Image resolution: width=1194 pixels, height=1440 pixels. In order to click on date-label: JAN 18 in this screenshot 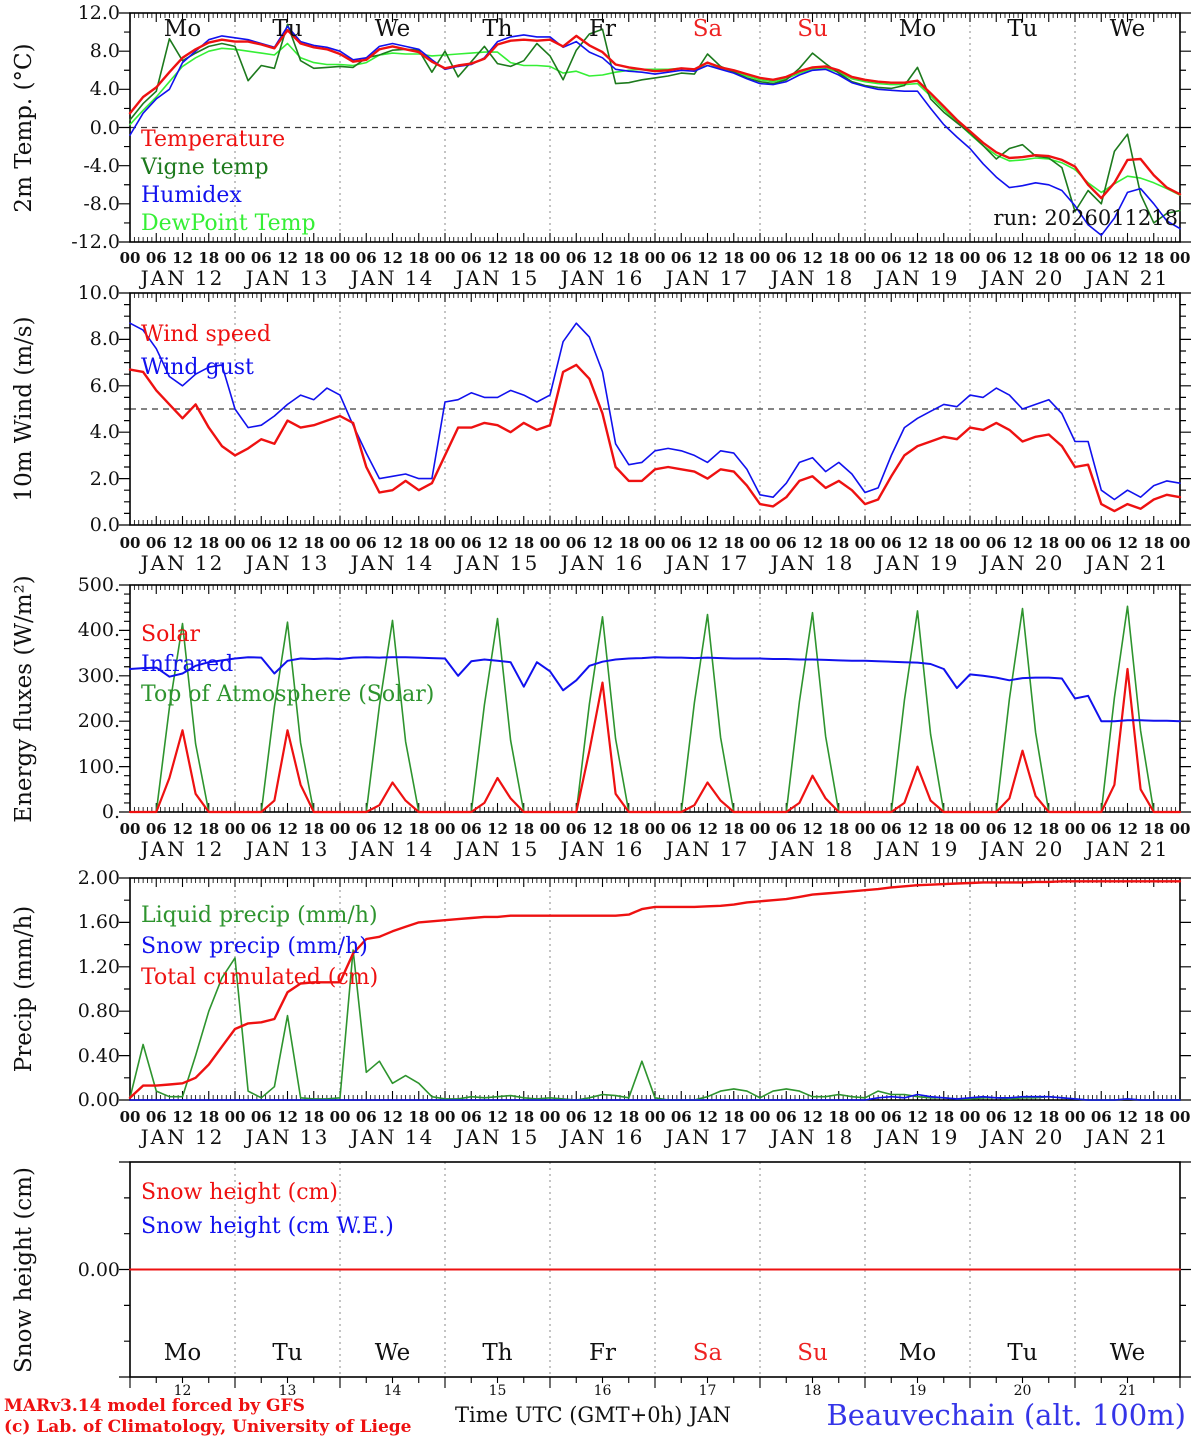, I will do `click(812, 849)`.